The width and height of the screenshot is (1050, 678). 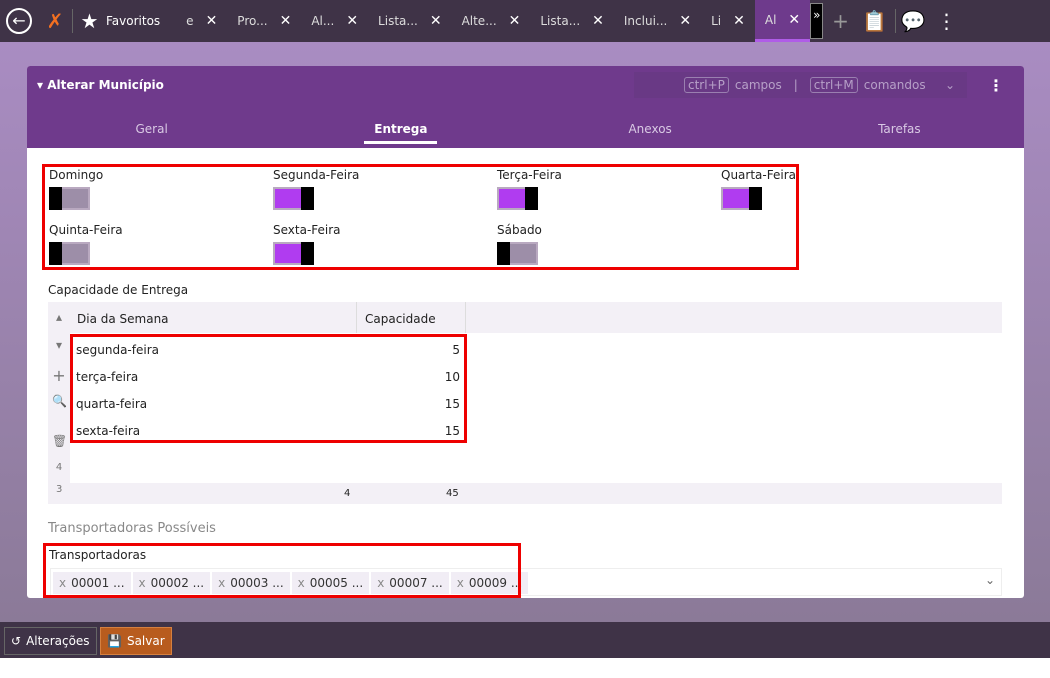 What do you see at coordinates (268, 431) in the screenshot?
I see `table-row: sexta-feira 15` at bounding box center [268, 431].